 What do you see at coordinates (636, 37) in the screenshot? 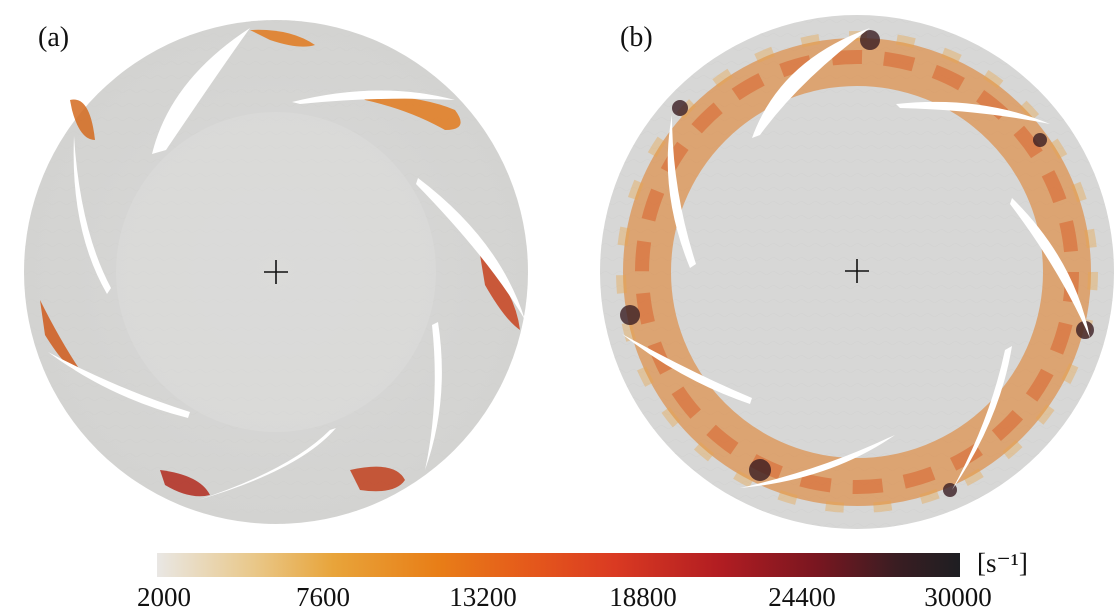
I see `panel-label-b: (b)` at bounding box center [636, 37].